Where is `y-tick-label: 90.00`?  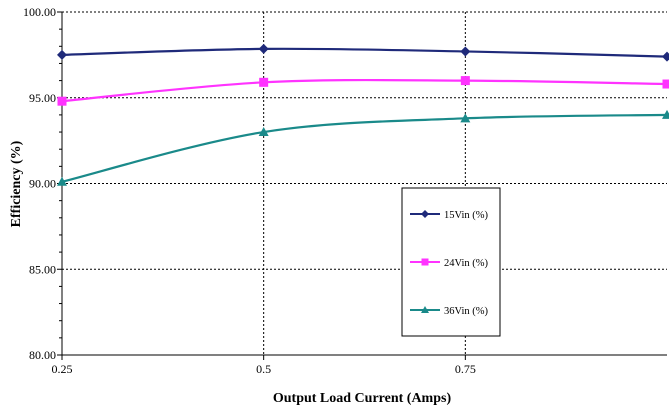
y-tick-label: 90.00 is located at coordinates (42, 184).